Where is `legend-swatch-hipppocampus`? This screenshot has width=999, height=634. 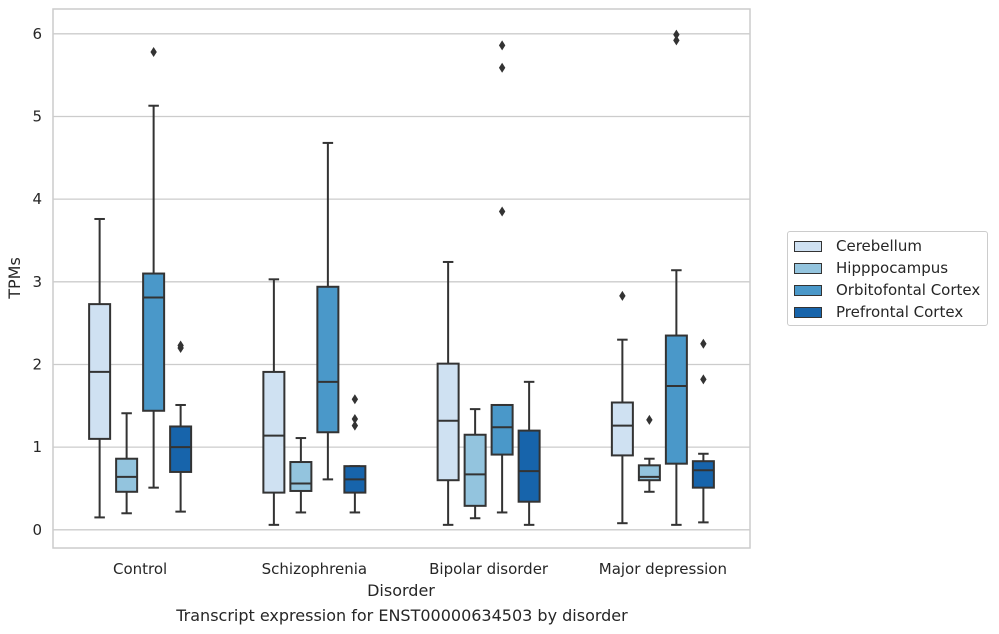
legend-swatch-hipppocampus is located at coordinates (808, 268).